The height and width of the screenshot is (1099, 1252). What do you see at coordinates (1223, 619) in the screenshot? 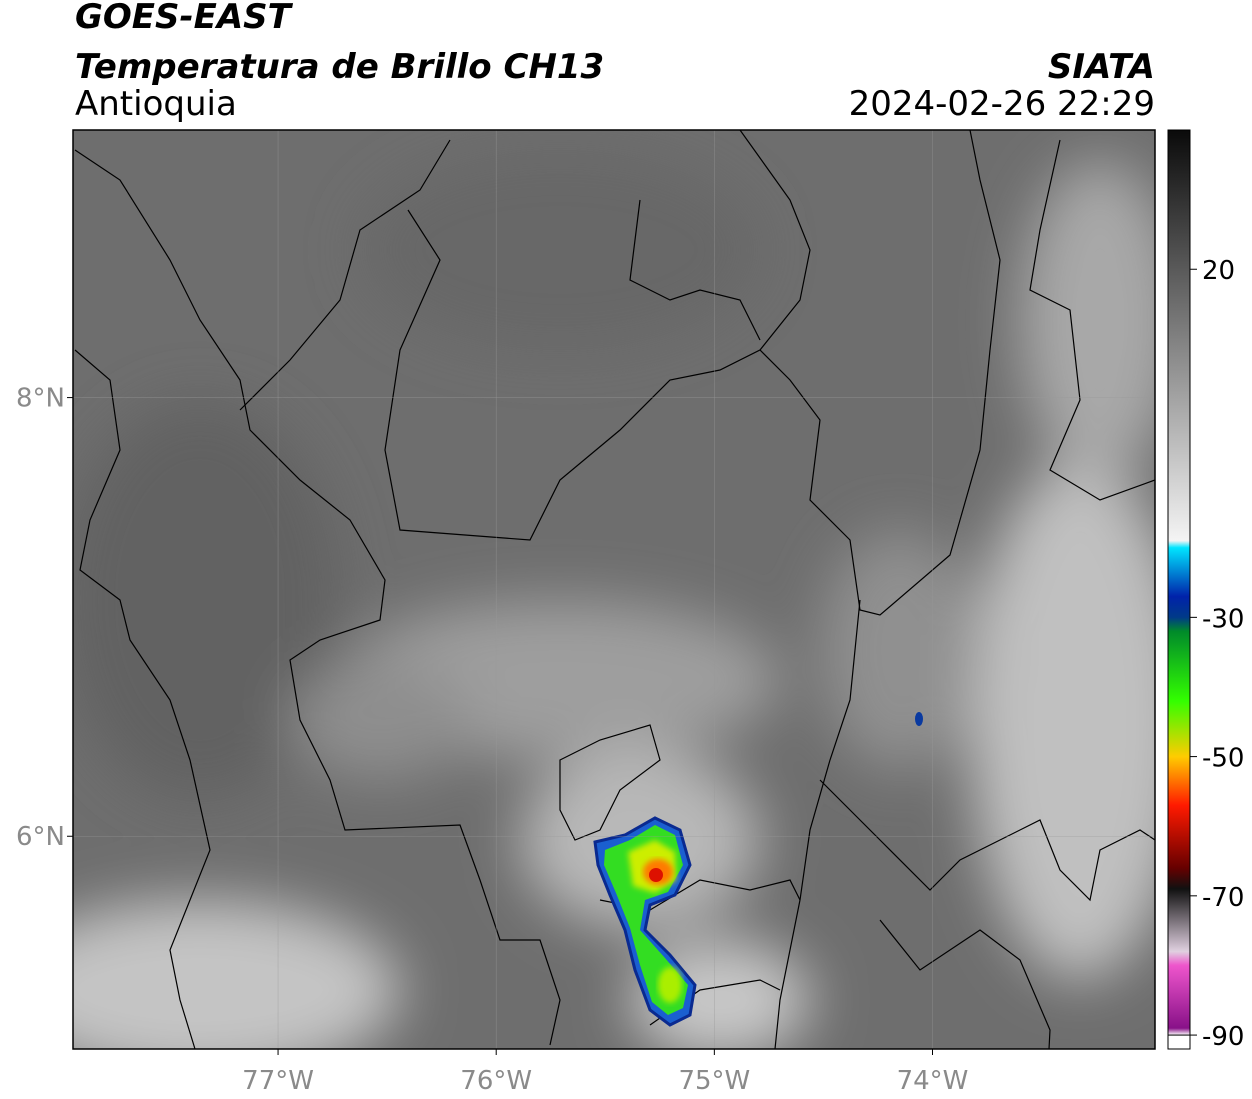
I see `colorbar-tick-label: -30` at bounding box center [1223, 619].